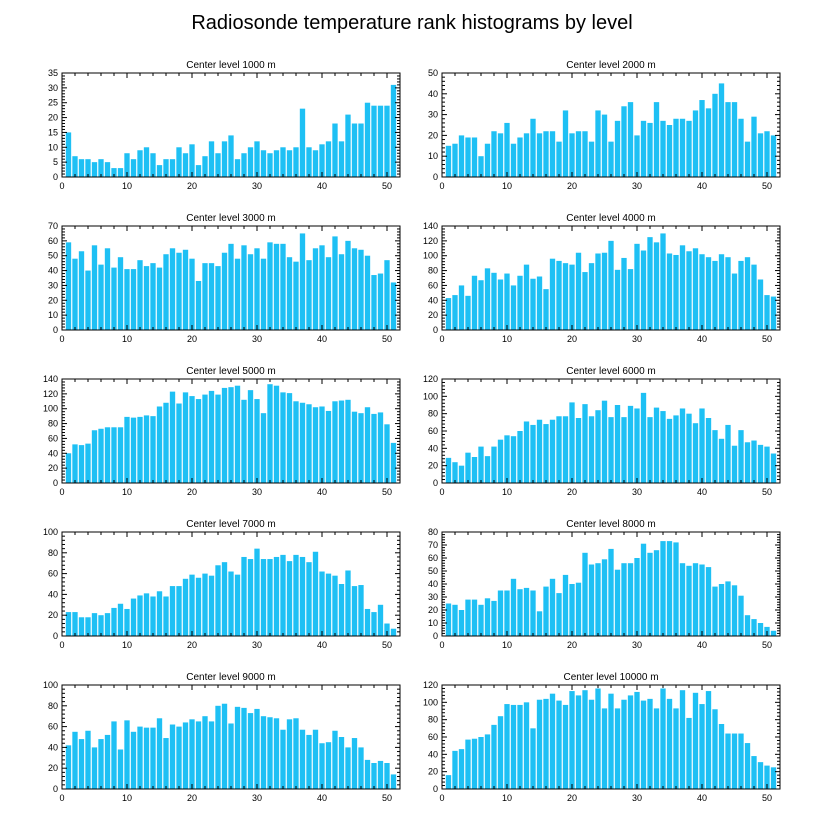 The height and width of the screenshot is (824, 824). Describe the element at coordinates (435, 789) in the screenshot. I see `y-tick-label: 0` at that location.